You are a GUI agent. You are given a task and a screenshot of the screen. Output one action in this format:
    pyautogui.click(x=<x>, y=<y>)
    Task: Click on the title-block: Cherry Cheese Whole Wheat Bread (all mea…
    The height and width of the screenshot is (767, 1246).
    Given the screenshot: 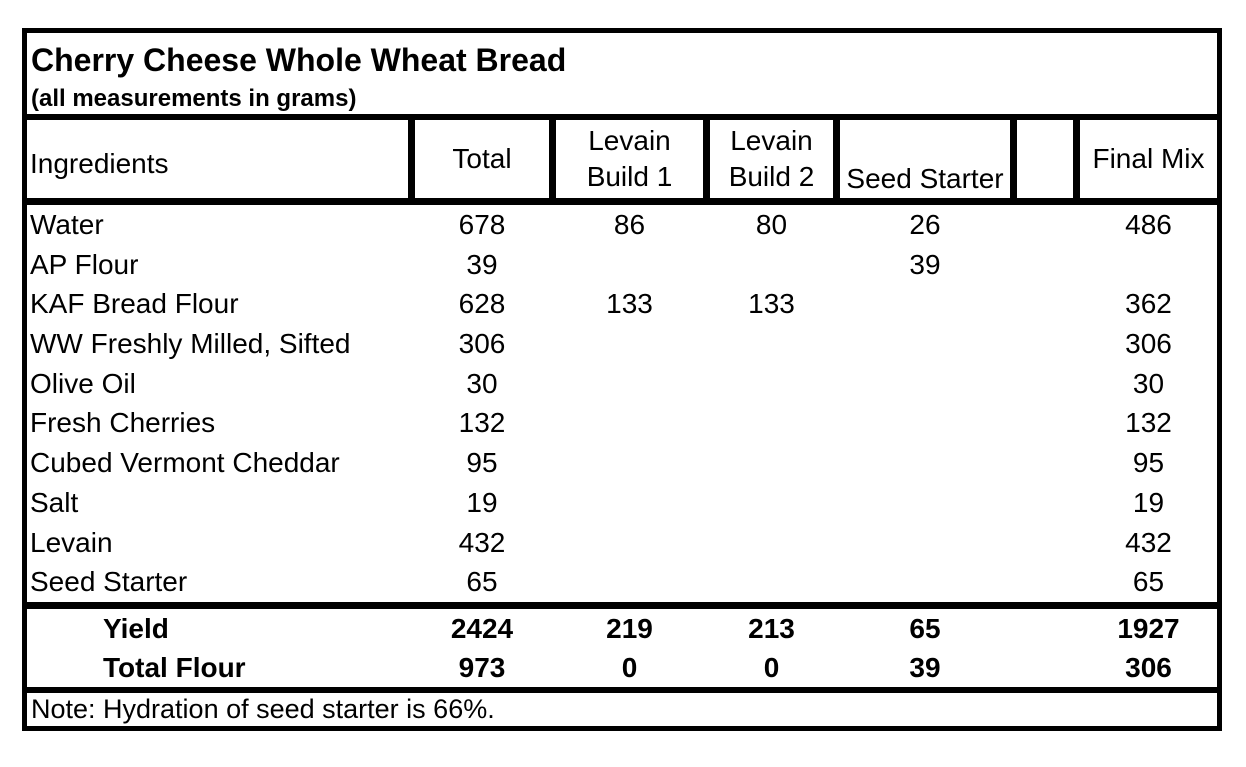 What is the action you would take?
    pyautogui.click(x=622, y=76)
    